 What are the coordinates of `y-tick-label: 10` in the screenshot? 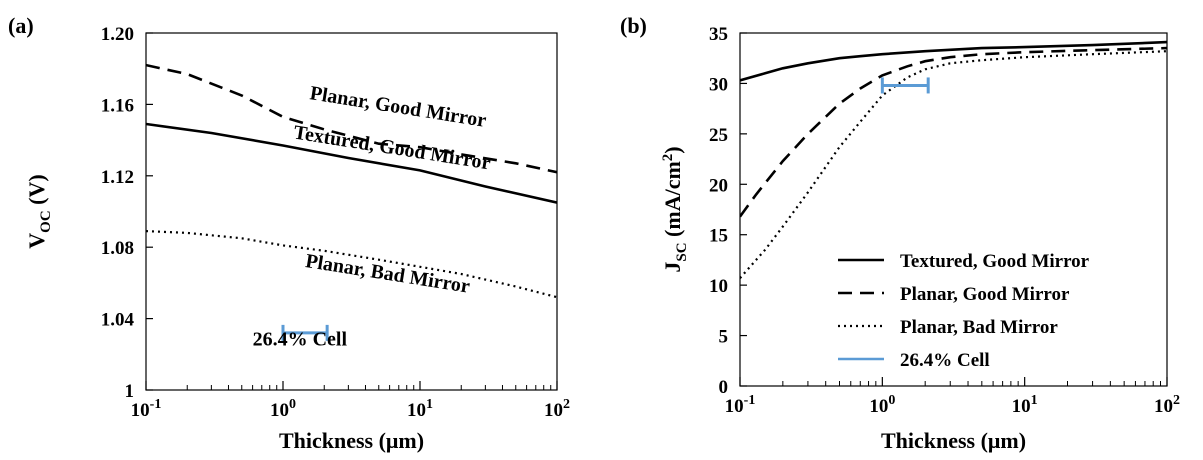 It's located at (718, 286).